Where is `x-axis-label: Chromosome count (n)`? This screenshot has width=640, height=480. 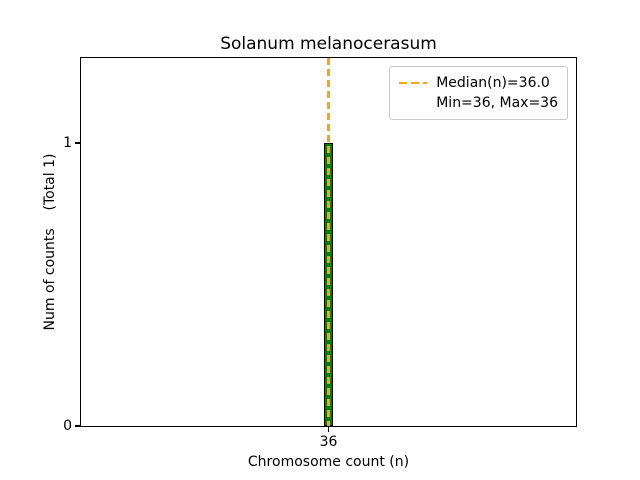 x-axis-label: Chromosome count (n) is located at coordinates (328, 462).